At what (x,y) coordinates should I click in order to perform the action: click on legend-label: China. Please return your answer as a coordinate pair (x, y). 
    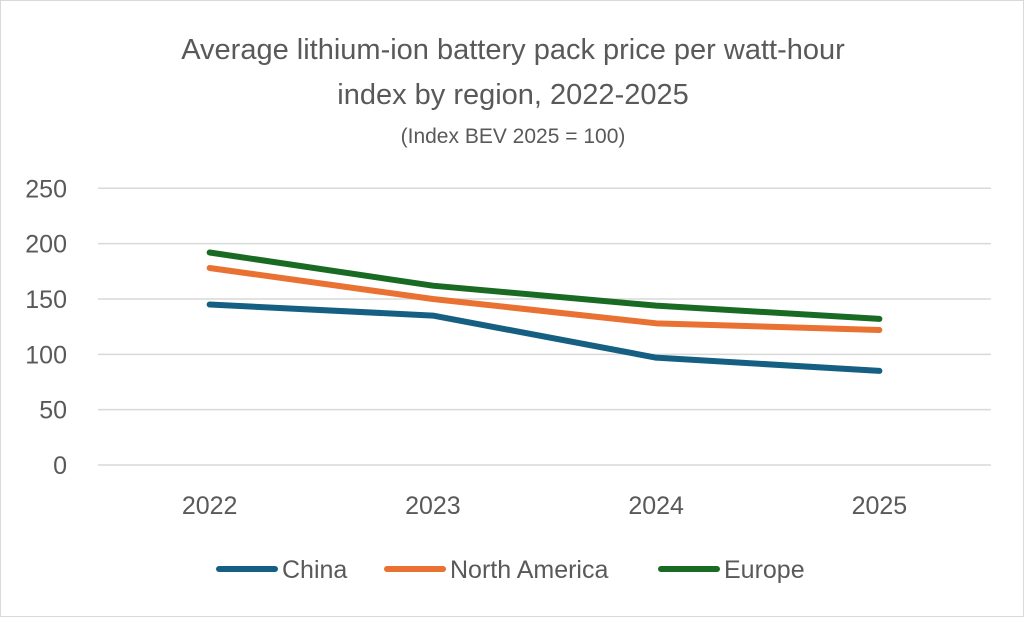
    Looking at the image, I should click on (314, 570).